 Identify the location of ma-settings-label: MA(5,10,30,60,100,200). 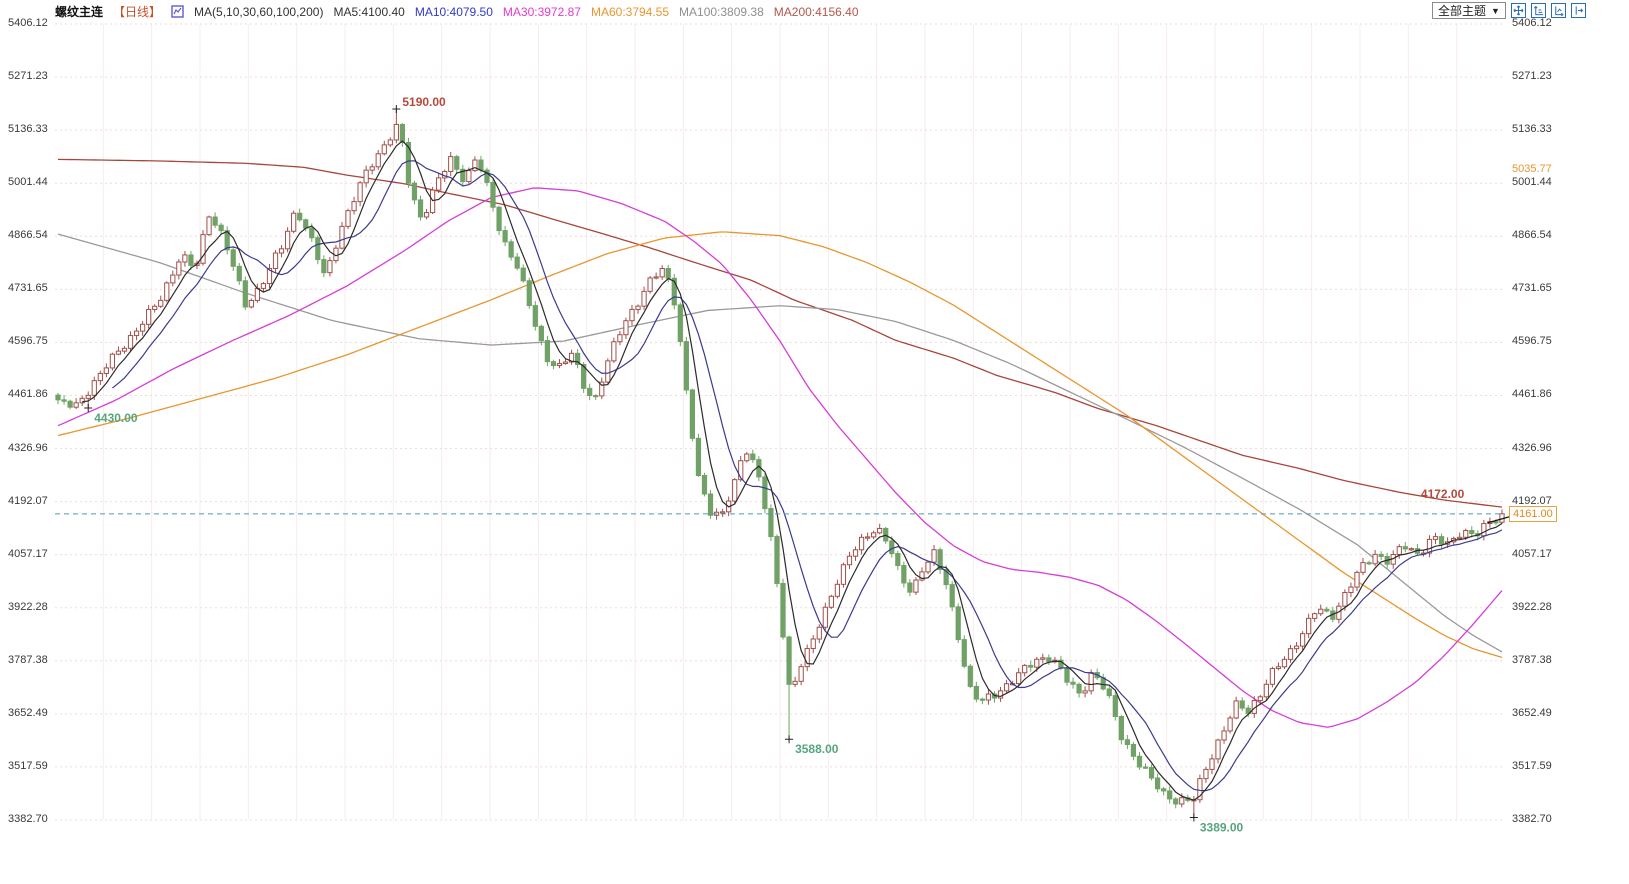
(259, 11).